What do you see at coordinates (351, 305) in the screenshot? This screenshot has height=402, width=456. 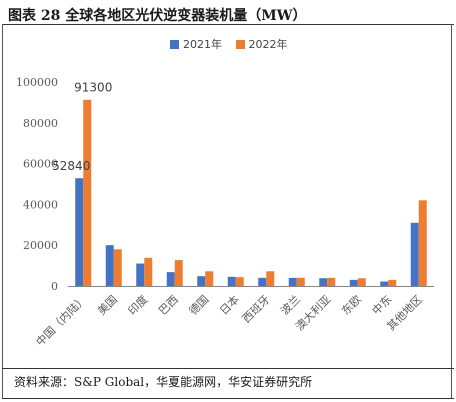 I see `x-tick-label: 东欧` at bounding box center [351, 305].